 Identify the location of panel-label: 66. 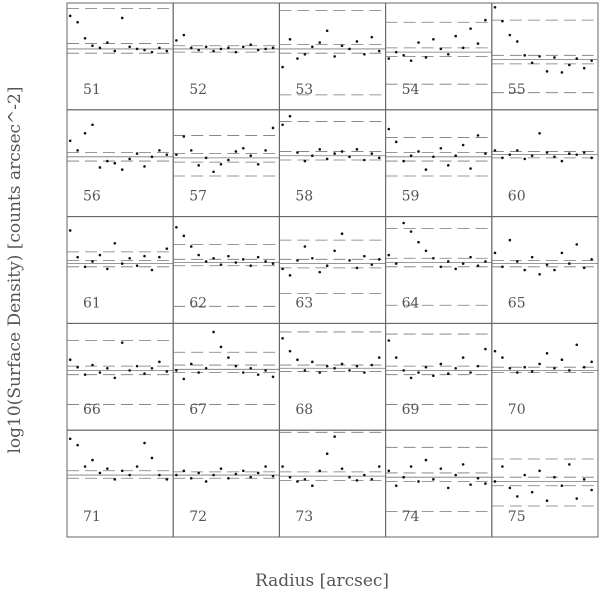
(92, 410).